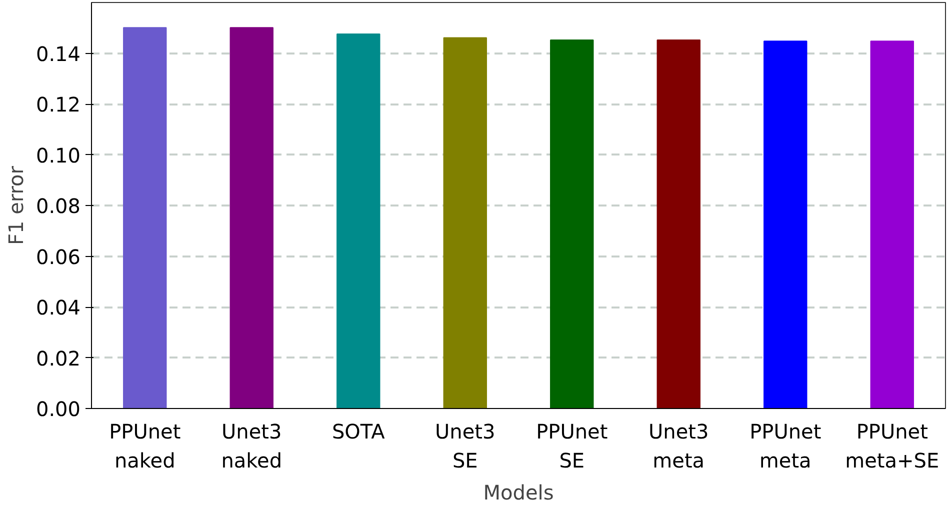  Describe the element at coordinates (465, 446) in the screenshot. I see `x-tick-label: Unet3 SE` at that location.